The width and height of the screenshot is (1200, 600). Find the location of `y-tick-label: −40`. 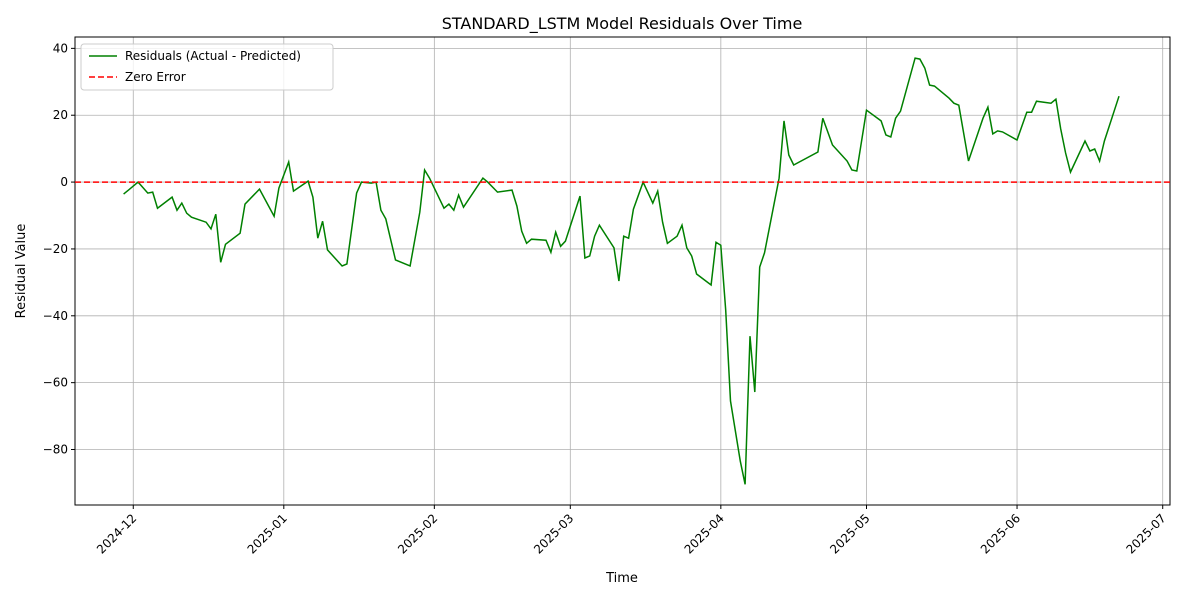

y-tick-label: −40 is located at coordinates (55, 316).